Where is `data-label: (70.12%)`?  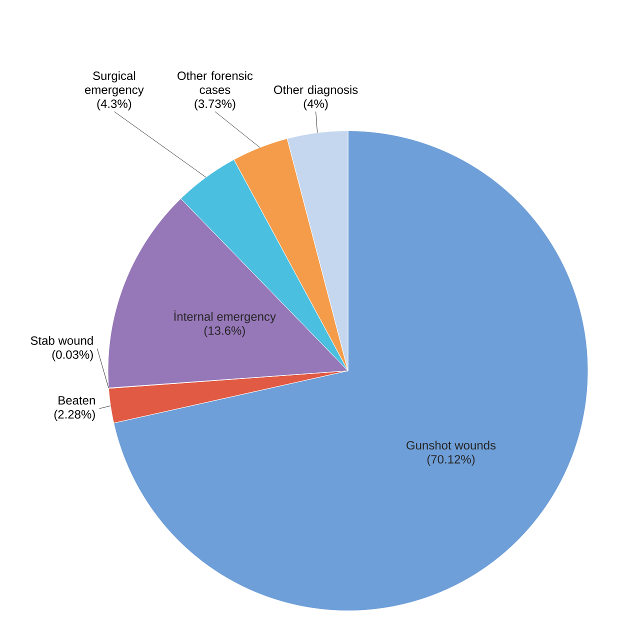
data-label: (70.12%) is located at coordinates (451, 460).